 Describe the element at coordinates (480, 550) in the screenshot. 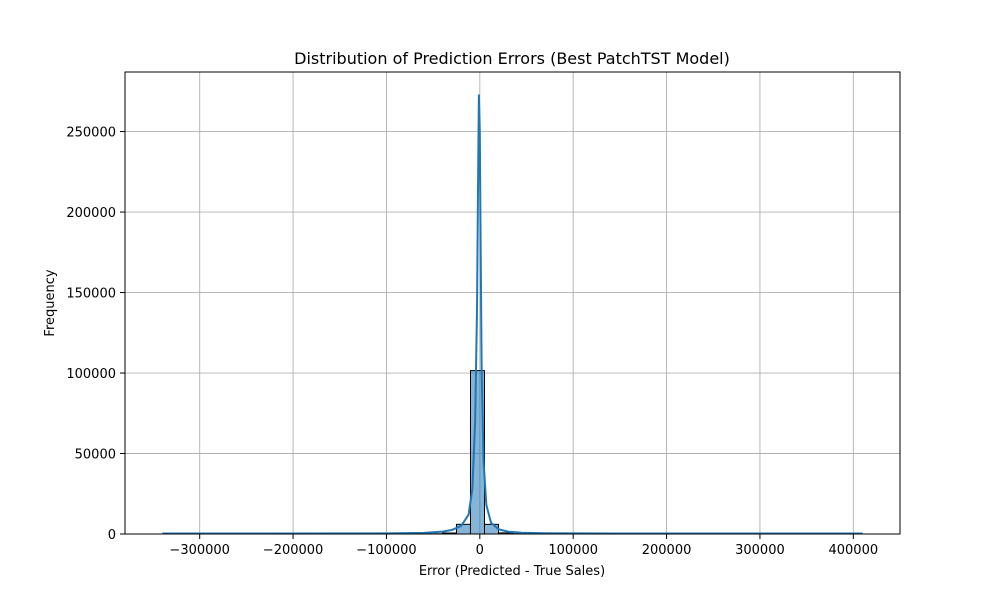

I see `x-tick-label: 0` at that location.